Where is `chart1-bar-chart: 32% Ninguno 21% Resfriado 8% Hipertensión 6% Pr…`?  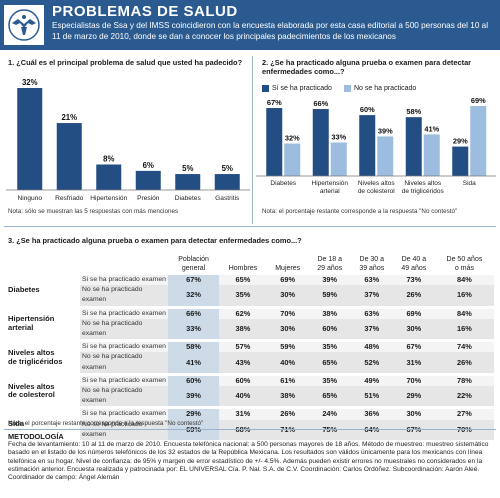 chart1-bar-chart: 32% Ninguno 21% Resfriado 8% Hipertensión 6% Pr… is located at coordinates (128, 140).